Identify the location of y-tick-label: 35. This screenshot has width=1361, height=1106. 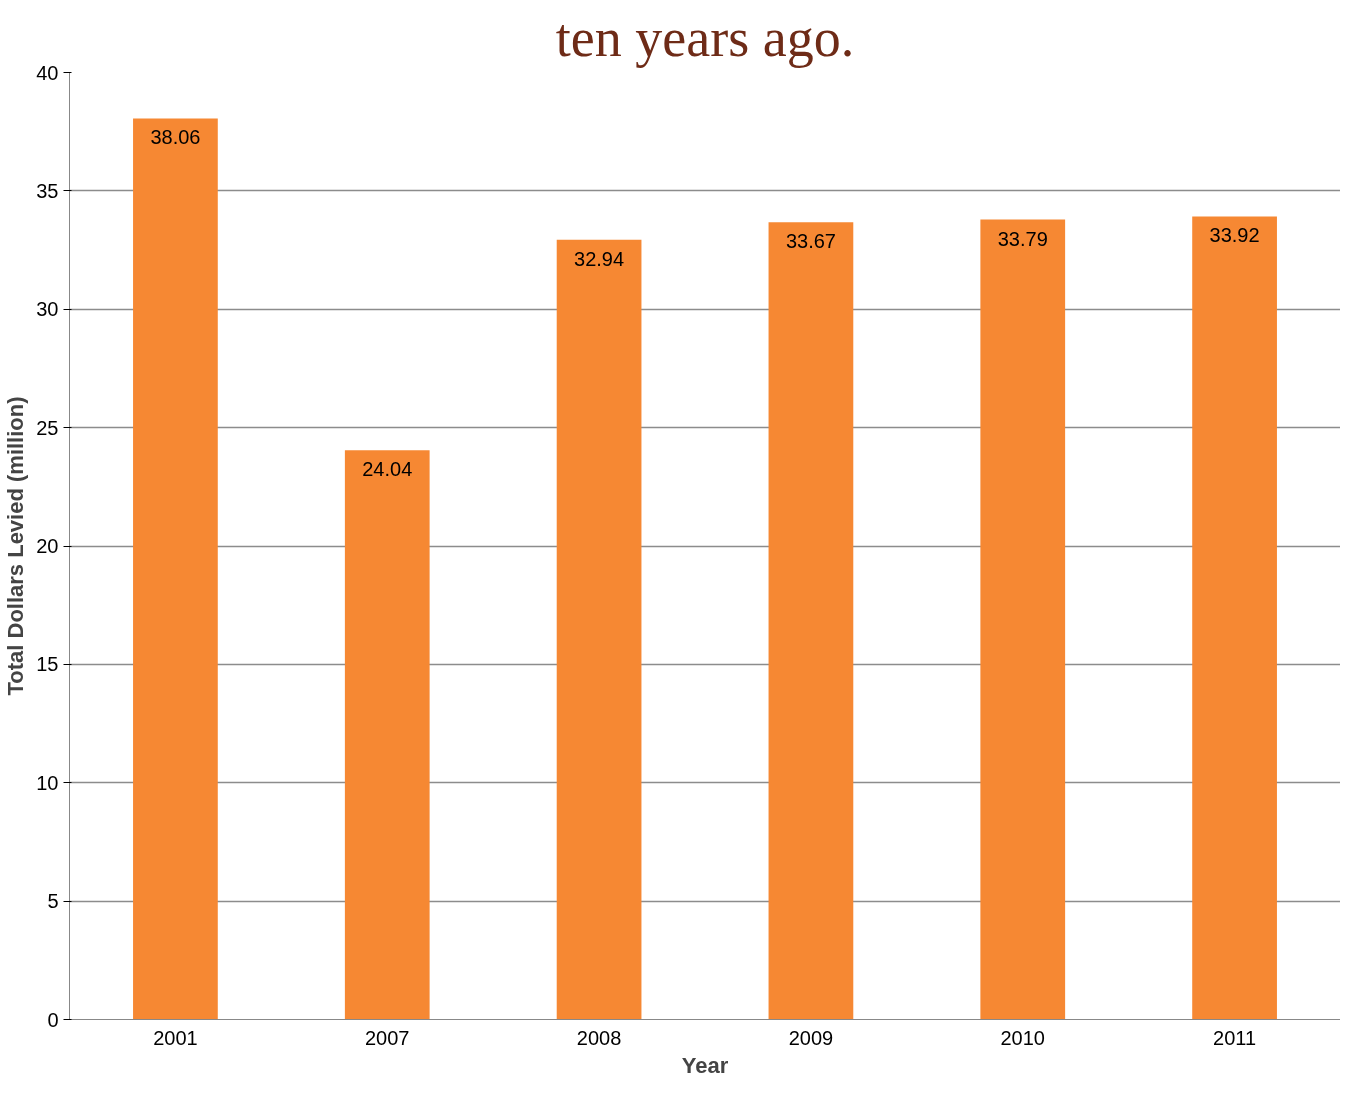
(47, 190).